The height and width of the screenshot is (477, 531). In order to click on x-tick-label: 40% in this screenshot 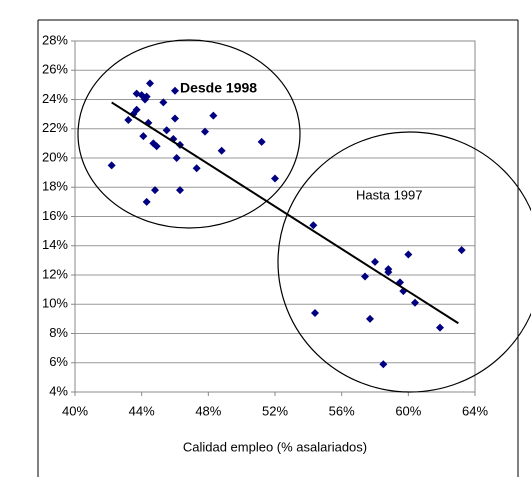, I will do `click(75, 410)`.